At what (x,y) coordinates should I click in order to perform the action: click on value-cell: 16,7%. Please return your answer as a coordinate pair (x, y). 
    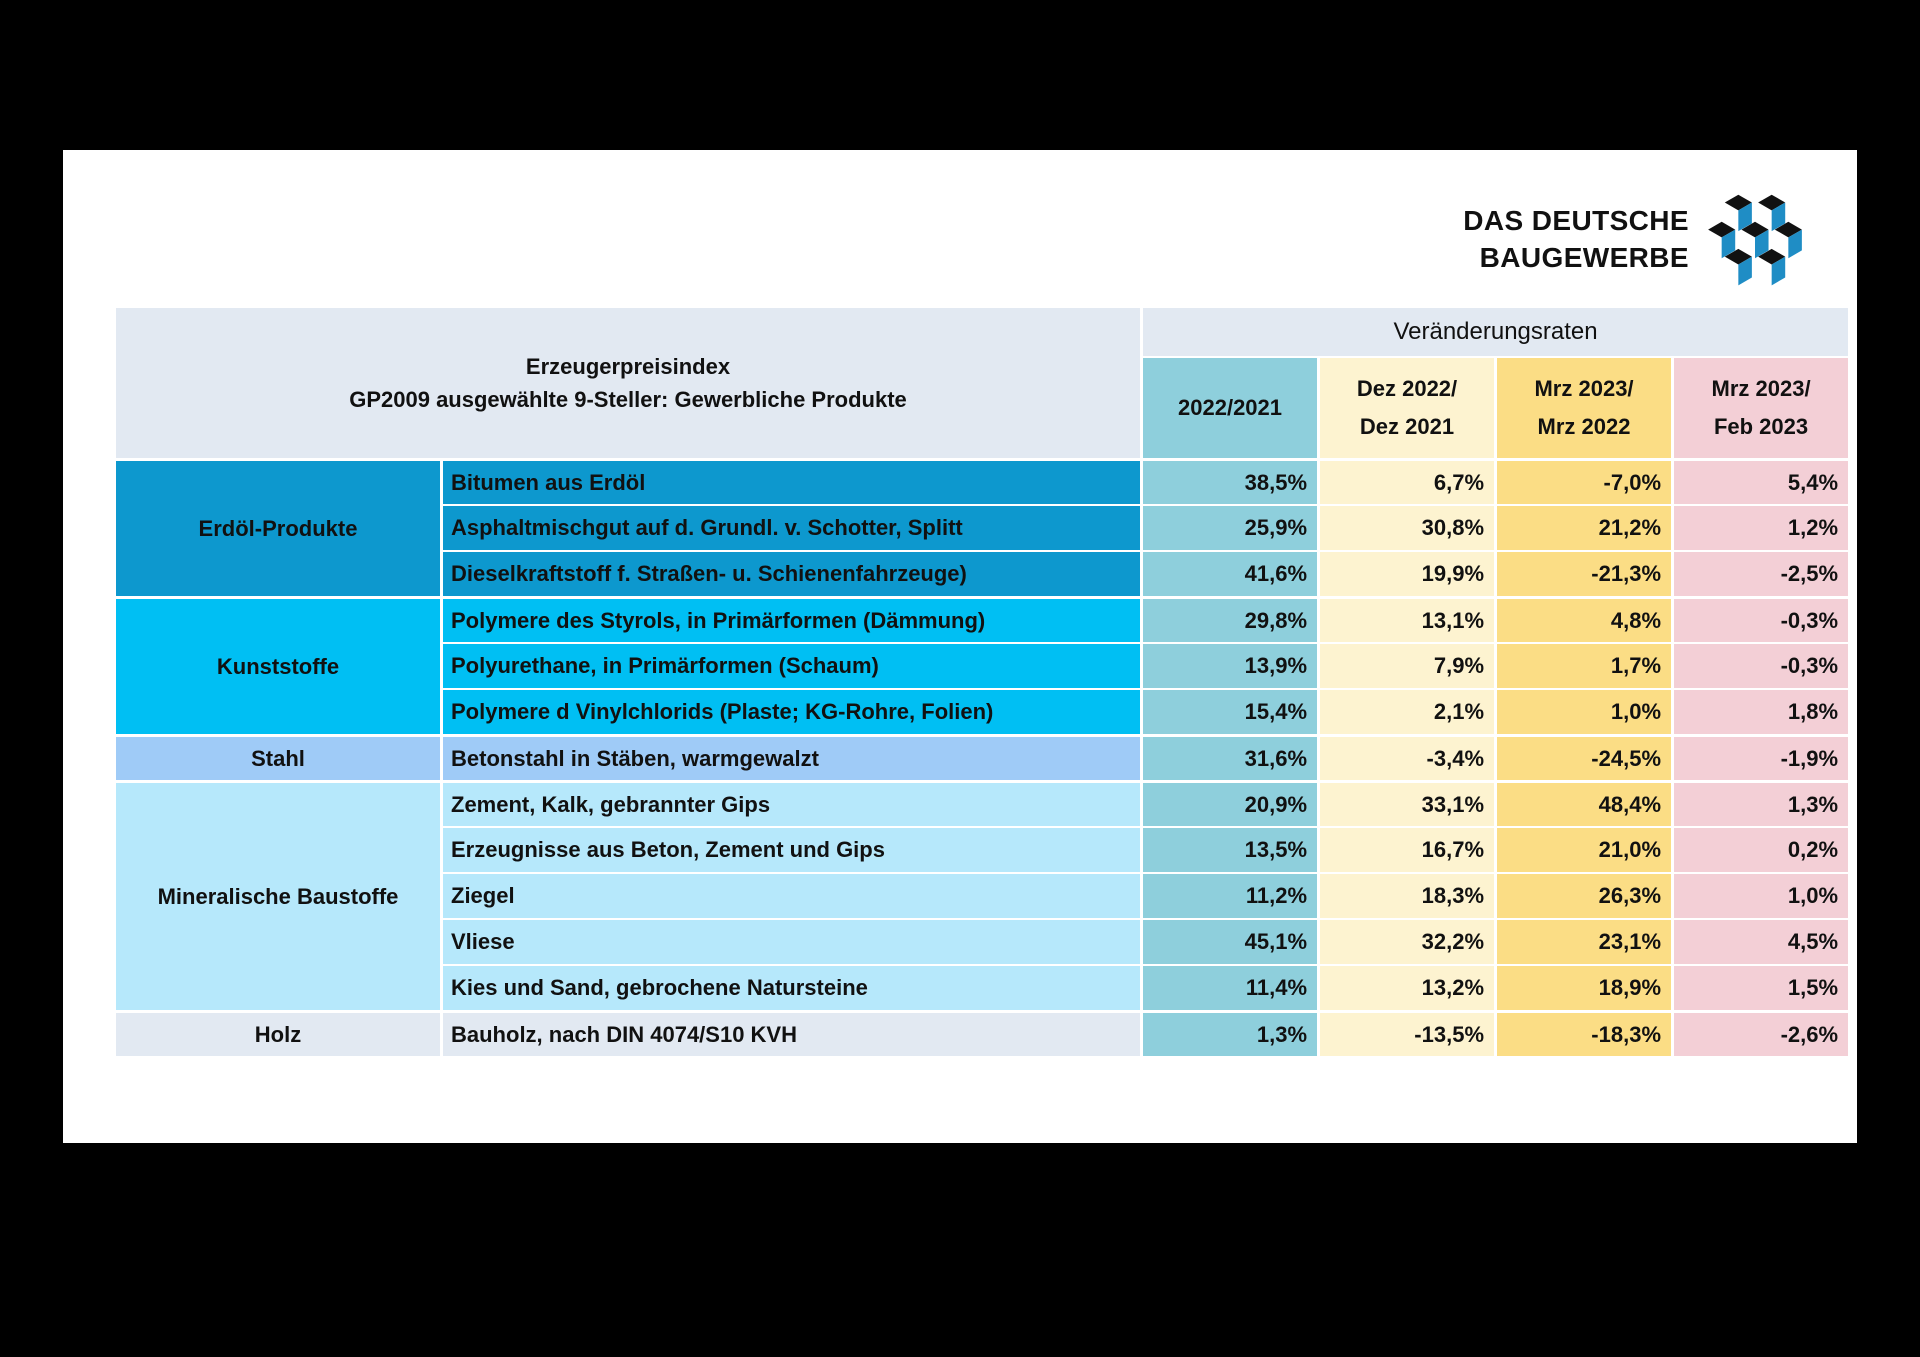
    Looking at the image, I should click on (1406, 849).